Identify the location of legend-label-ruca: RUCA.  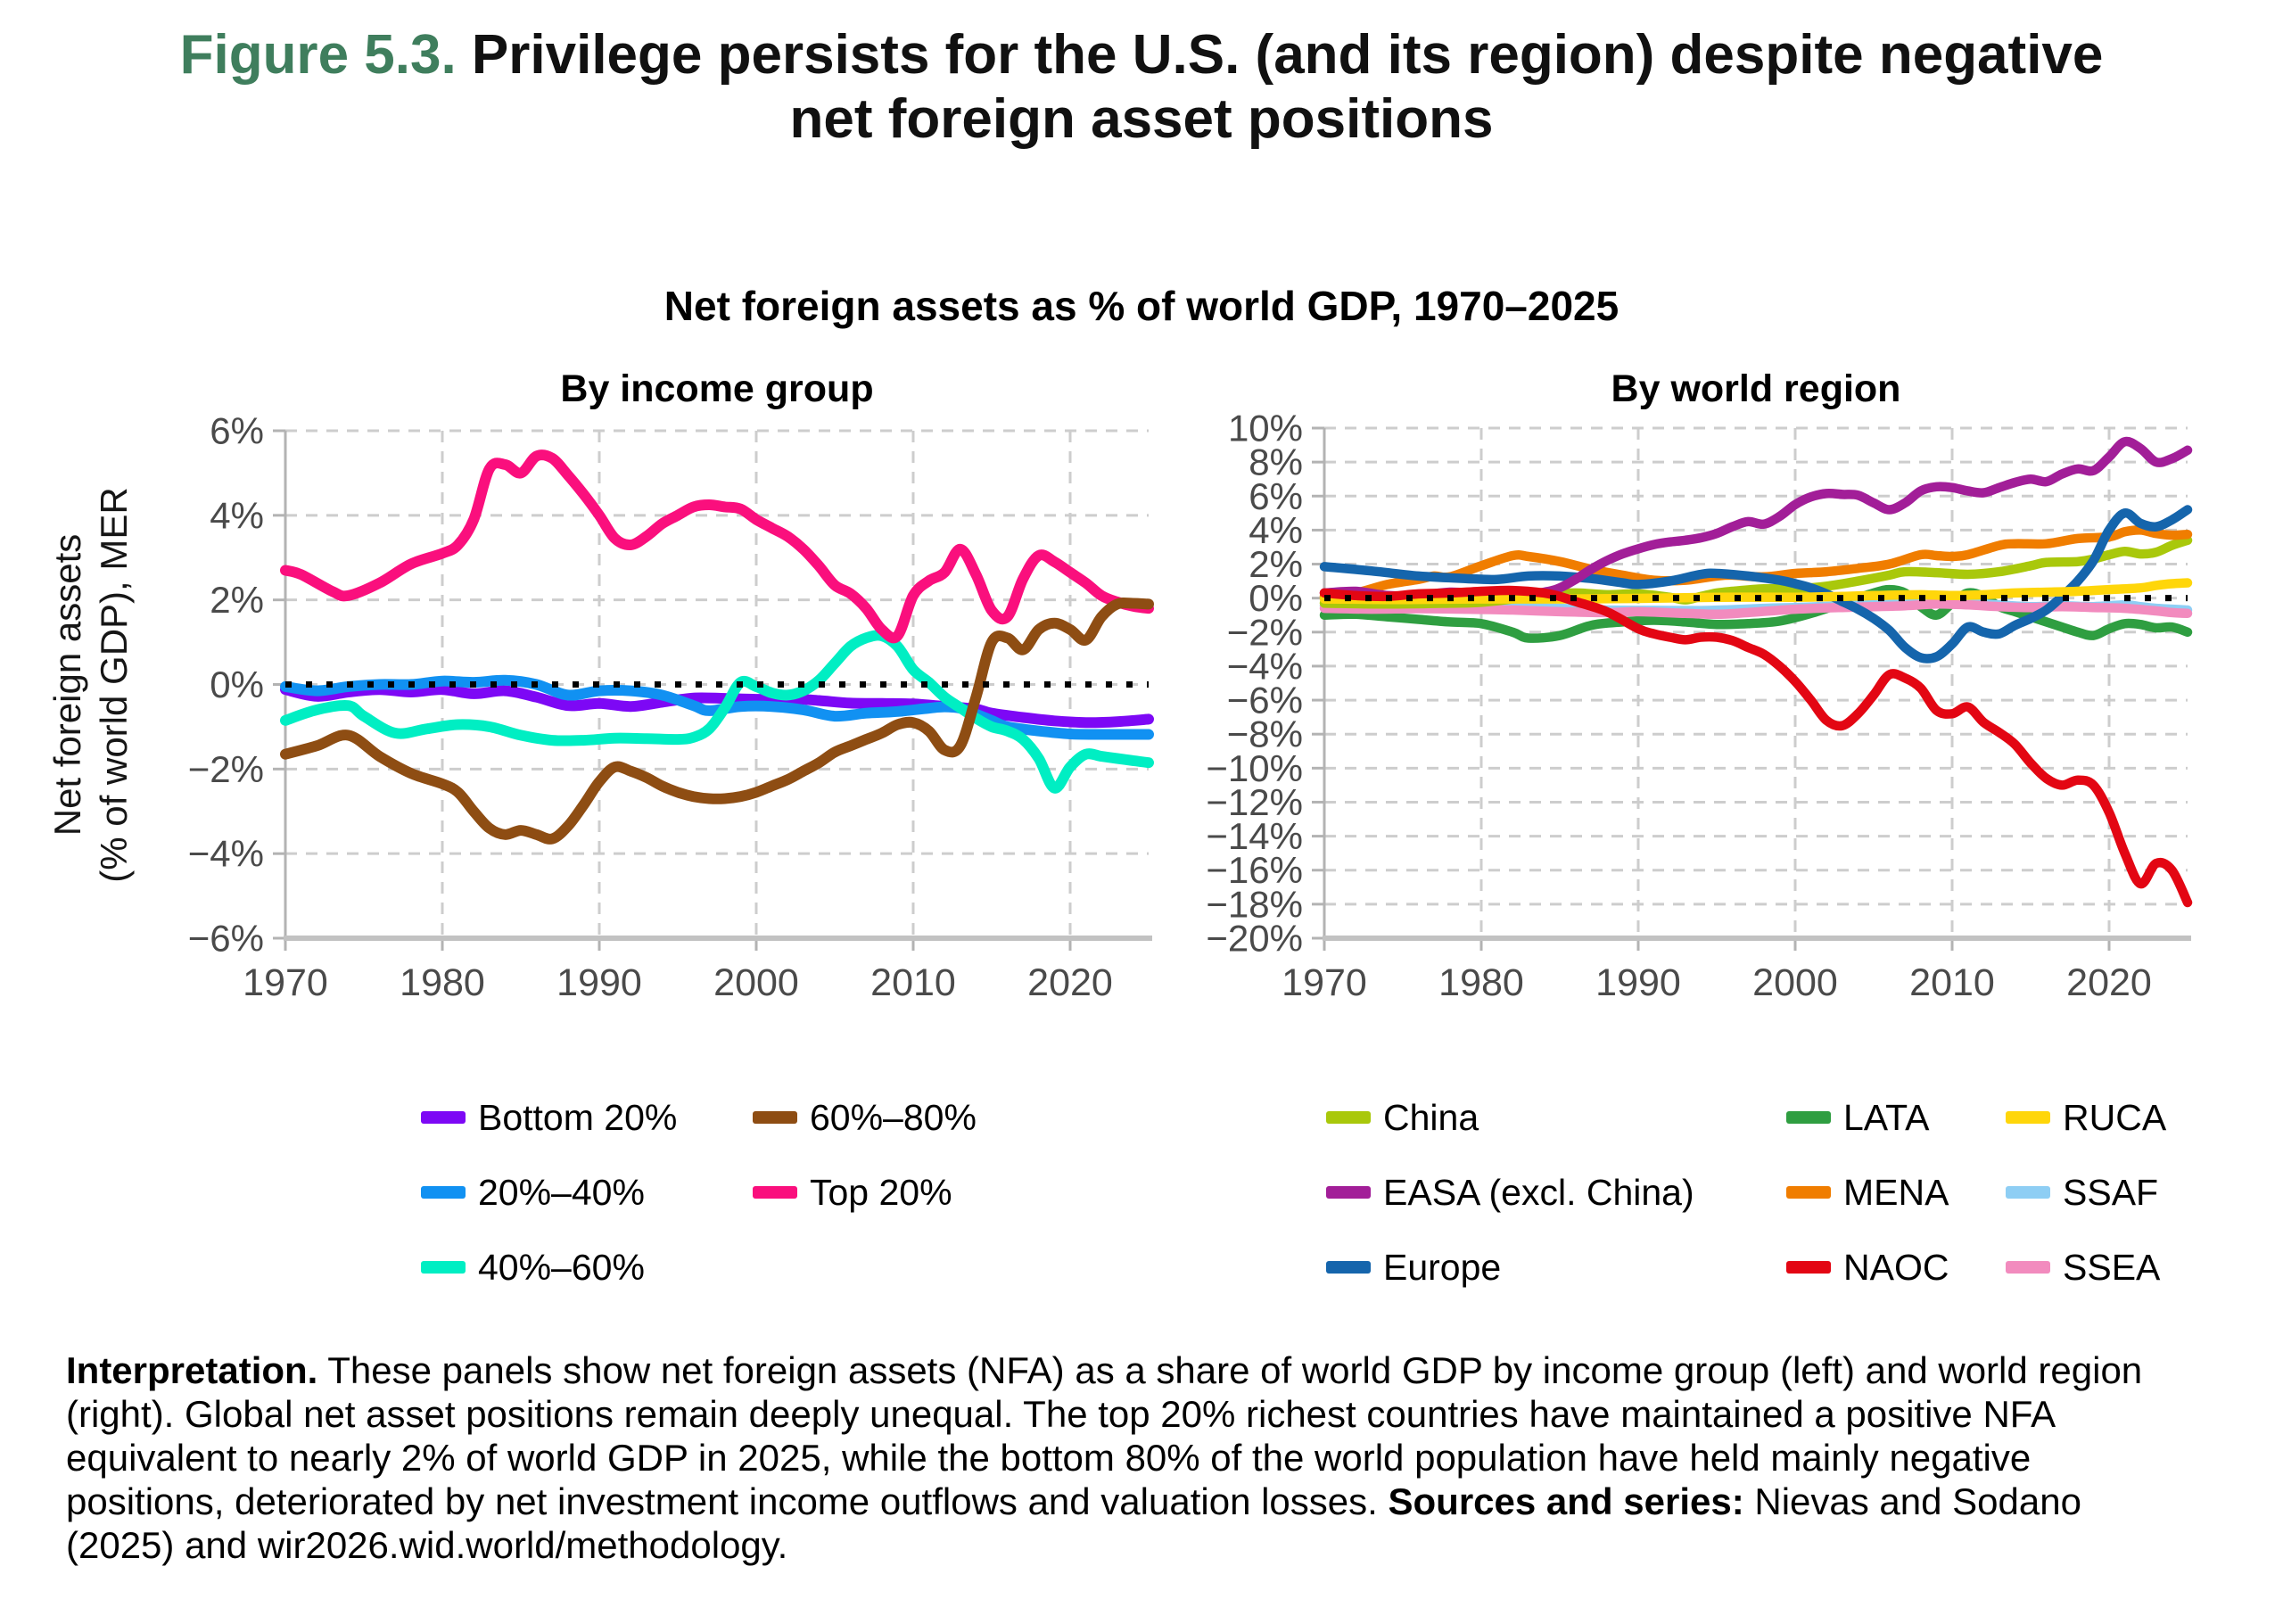
(2115, 1117).